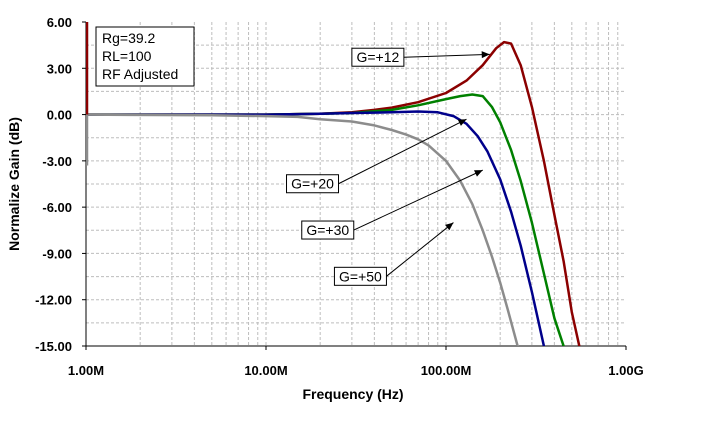 The image size is (719, 424). I want to click on parameter-note-rg: Rg=39.2, so click(129, 38).